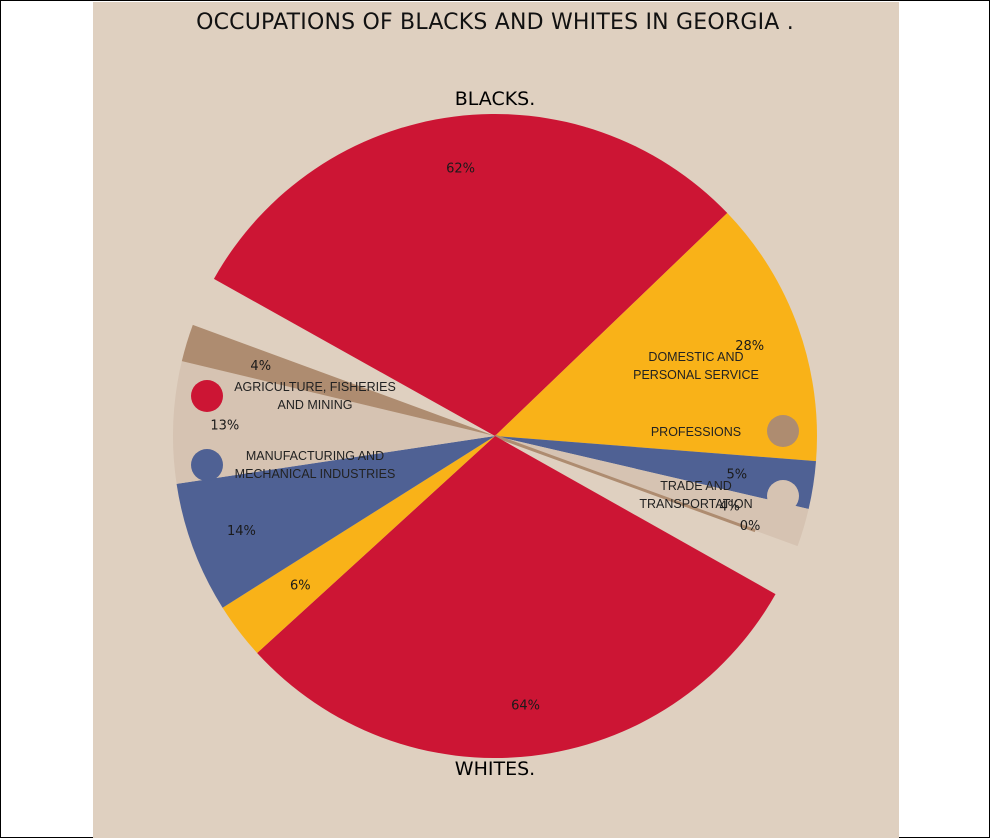 This screenshot has height=838, width=990. What do you see at coordinates (783, 496) in the screenshot?
I see `legend-swatch-trade` at bounding box center [783, 496].